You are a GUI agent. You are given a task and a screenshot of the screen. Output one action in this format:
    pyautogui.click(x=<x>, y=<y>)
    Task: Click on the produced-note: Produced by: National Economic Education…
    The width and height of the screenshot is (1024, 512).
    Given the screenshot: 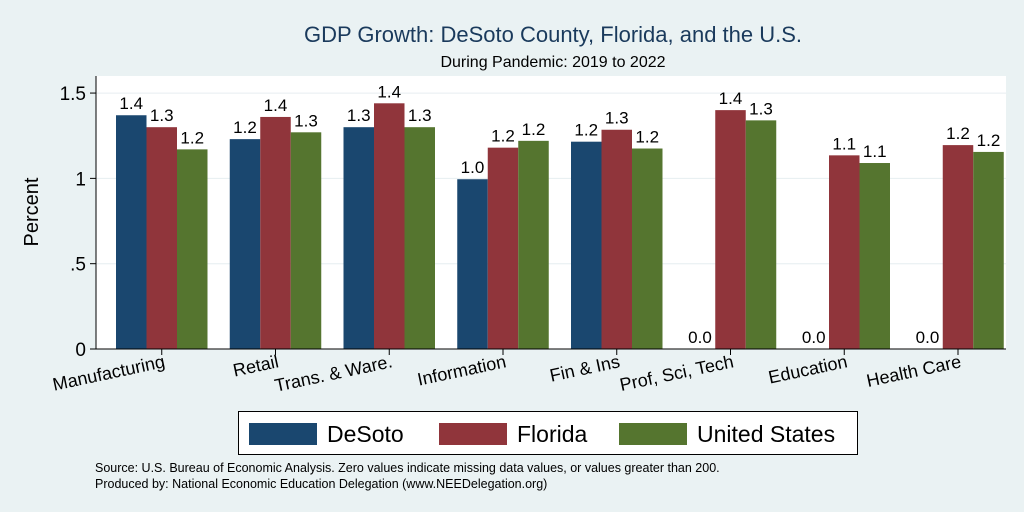 What is the action you would take?
    pyautogui.click(x=321, y=484)
    